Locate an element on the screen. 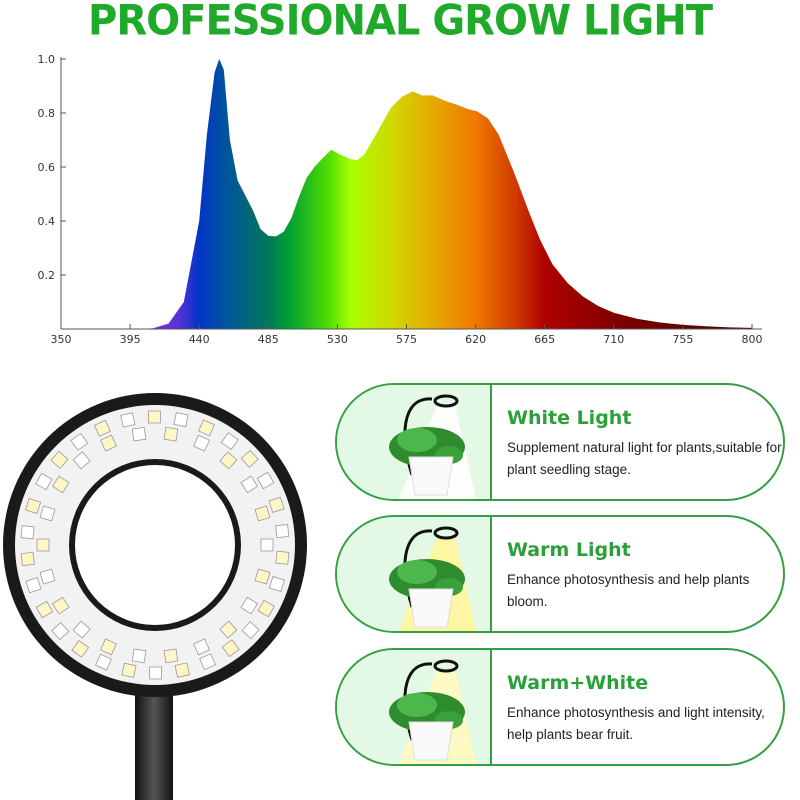  x-tick-label: 755 is located at coordinates (682, 339).